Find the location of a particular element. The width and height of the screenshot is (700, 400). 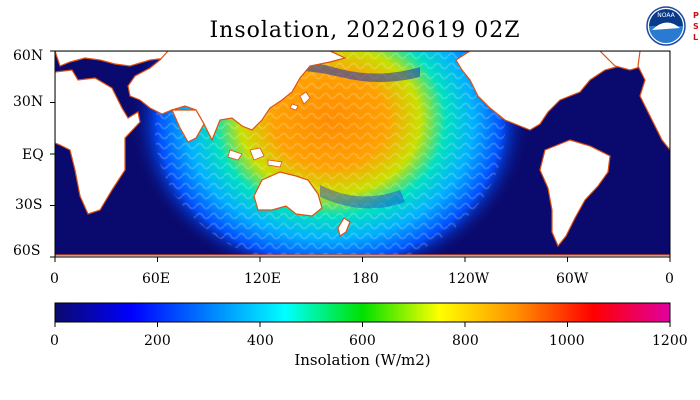

land-south-america is located at coordinates (575, 193).